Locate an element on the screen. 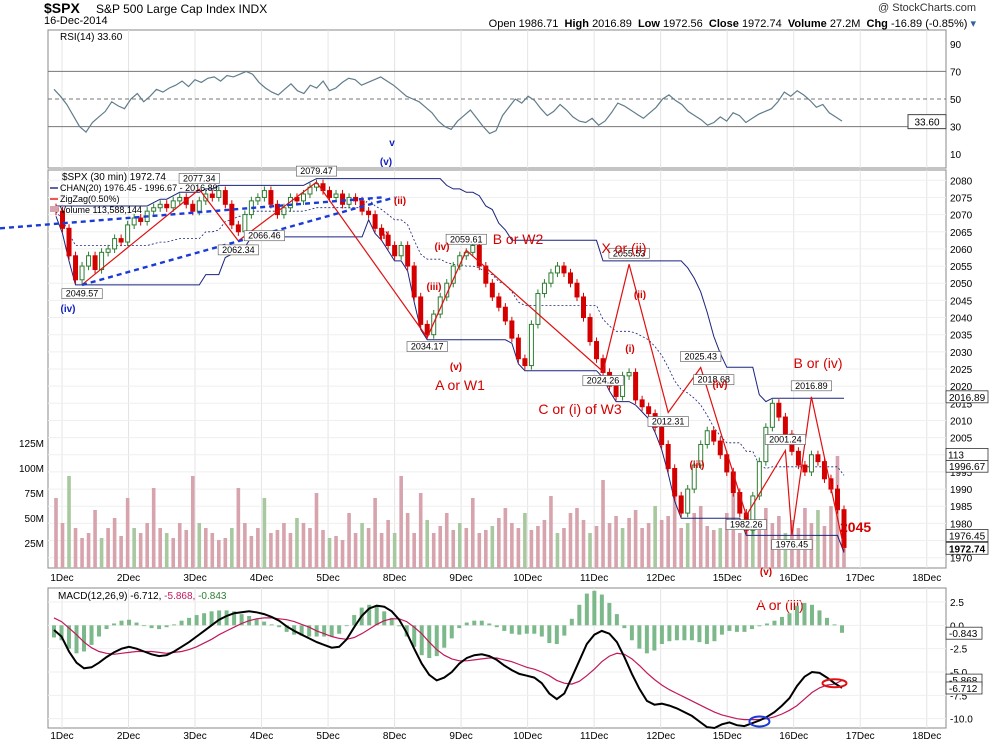  macd-blue-ellipse is located at coordinates (759, 721).